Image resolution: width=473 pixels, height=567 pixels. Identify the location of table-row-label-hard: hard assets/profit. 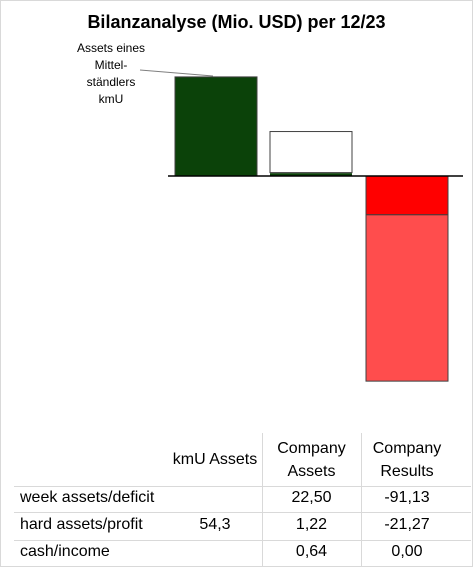
(81, 524).